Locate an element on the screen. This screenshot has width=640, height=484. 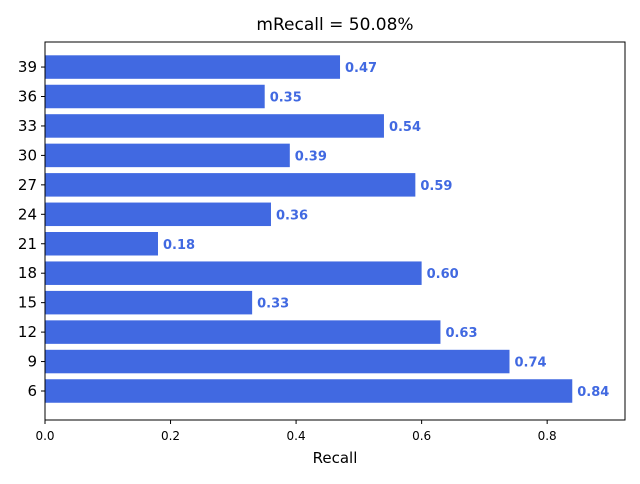
y-tick-label-30: 30 is located at coordinates (27, 155).